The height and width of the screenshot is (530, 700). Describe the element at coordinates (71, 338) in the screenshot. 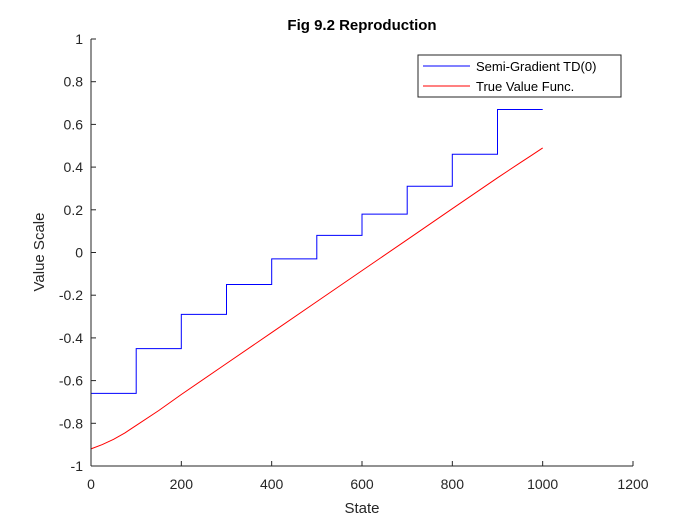

I see `y-tick-label: -0.4` at that location.